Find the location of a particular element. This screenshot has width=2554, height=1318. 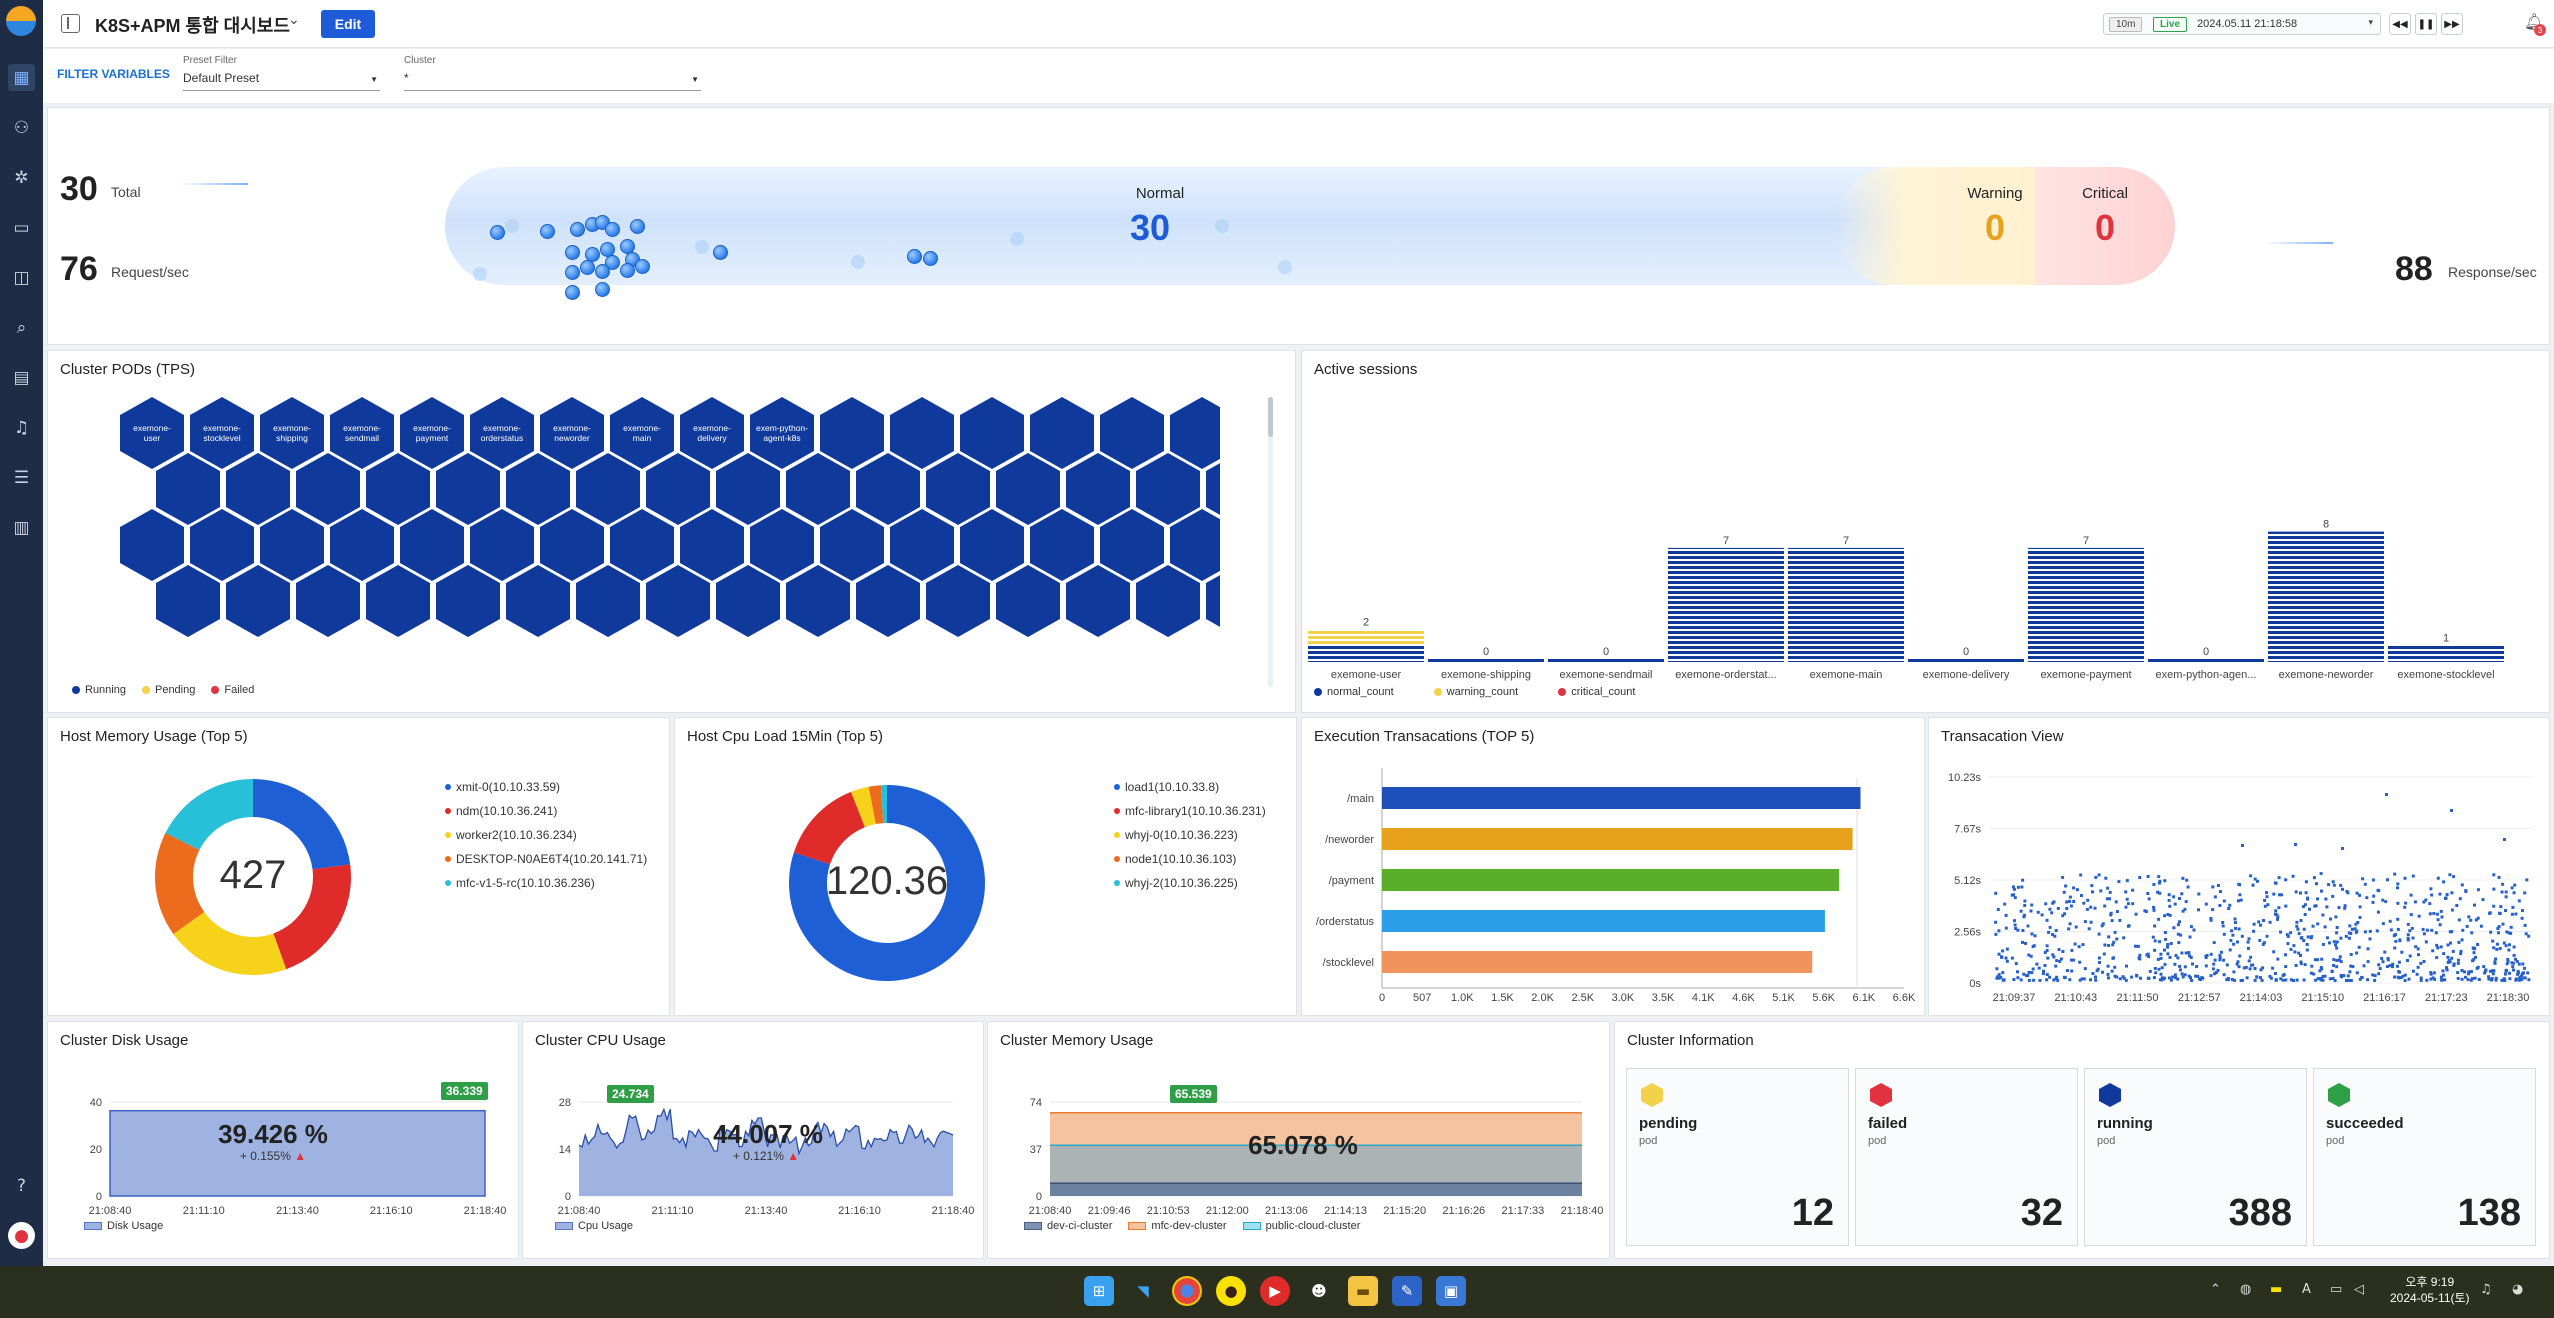

legend-item-cpu-usage: Cpu Usage is located at coordinates (594, 1226).